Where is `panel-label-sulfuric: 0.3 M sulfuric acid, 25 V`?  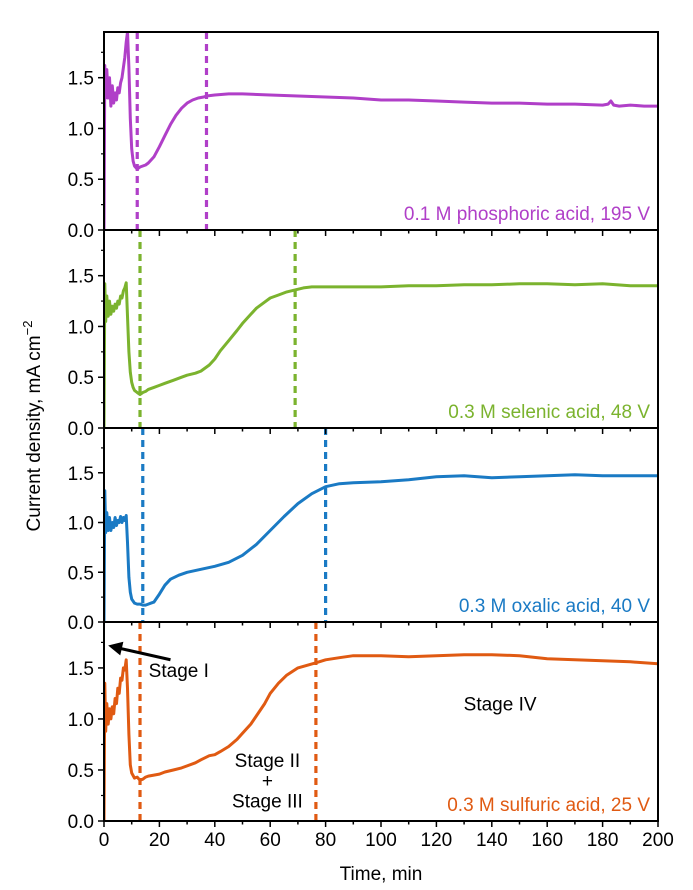
panel-label-sulfuric: 0.3 M sulfuric acid, 25 V is located at coordinates (548, 805).